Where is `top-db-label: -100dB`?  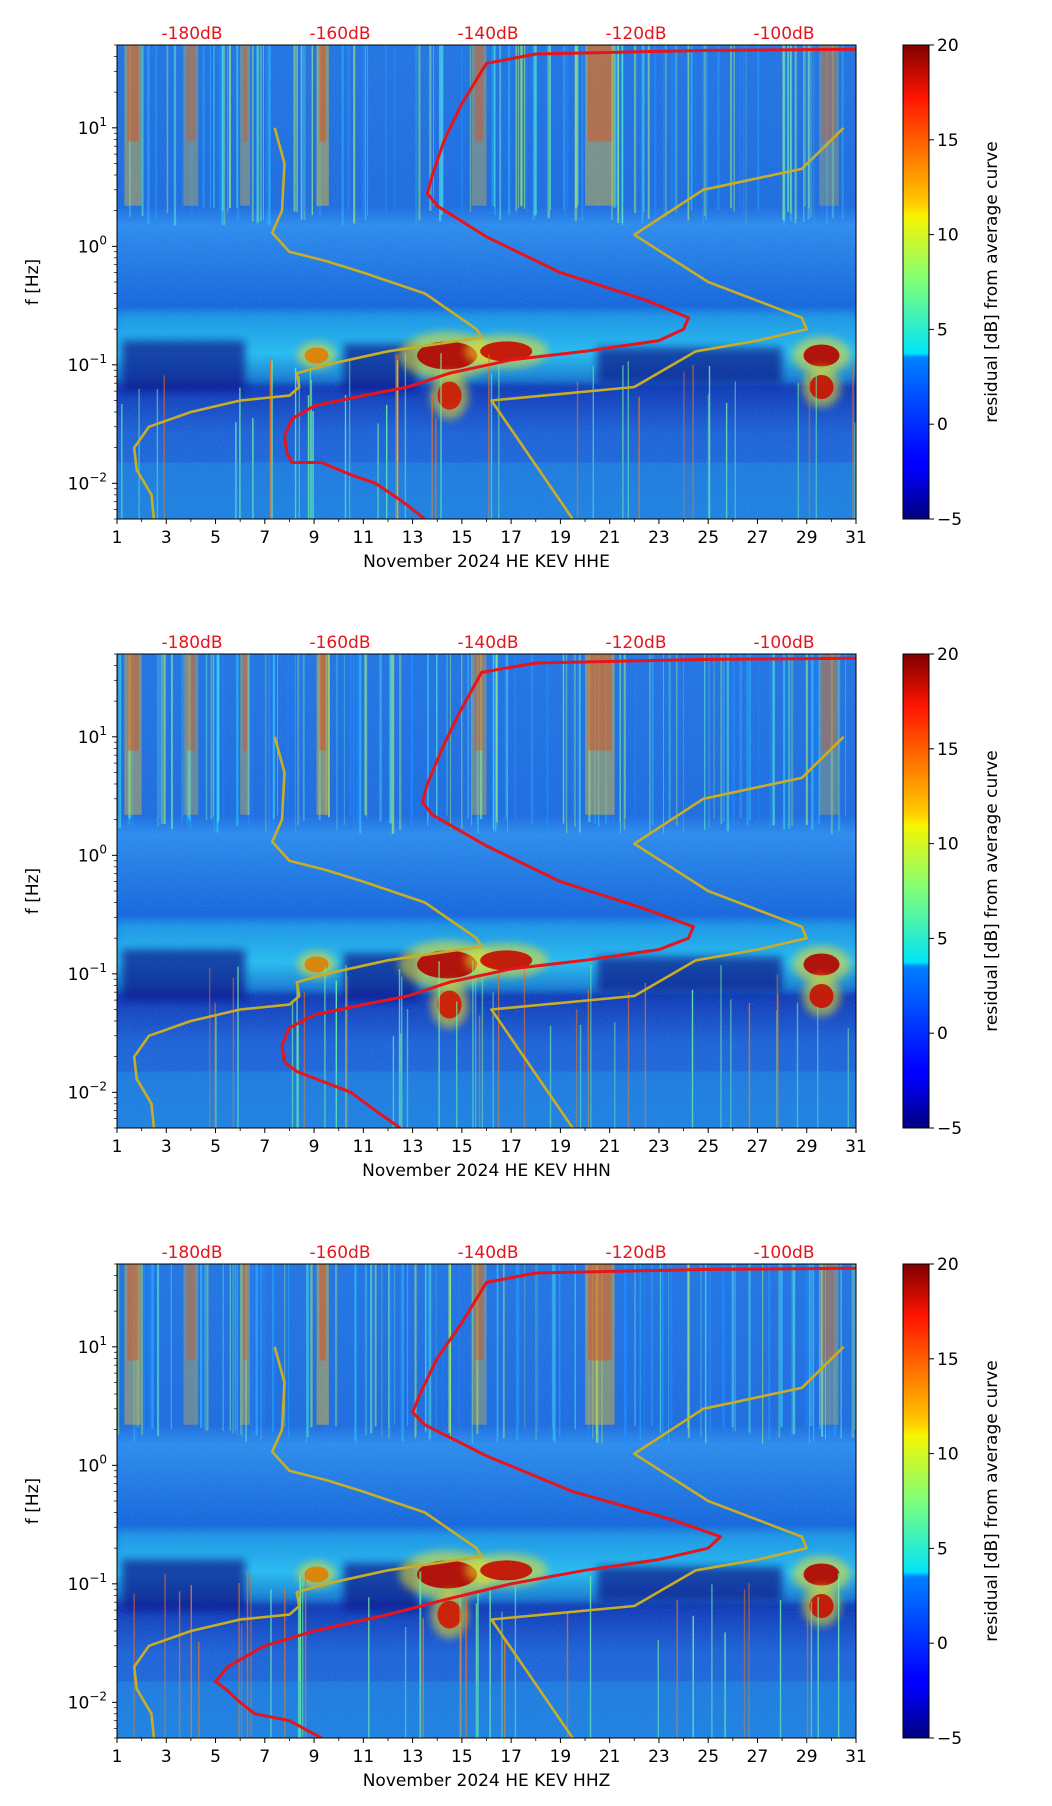
top-db-label: -100dB is located at coordinates (783, 643).